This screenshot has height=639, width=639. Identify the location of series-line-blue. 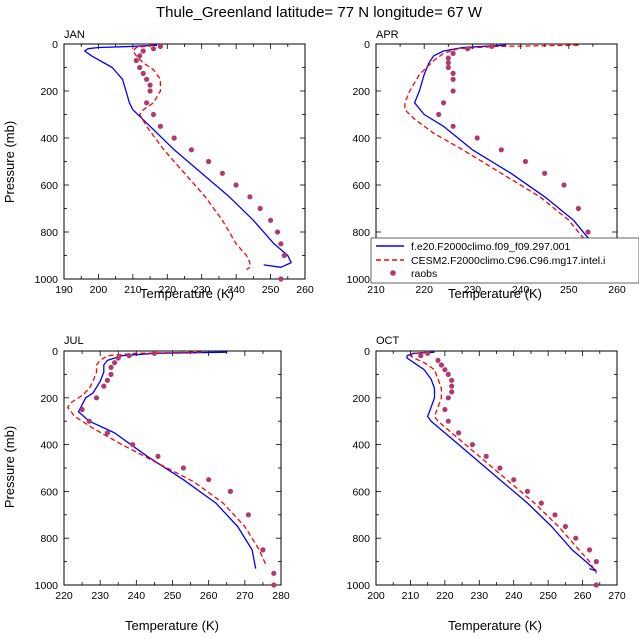
(511, 156).